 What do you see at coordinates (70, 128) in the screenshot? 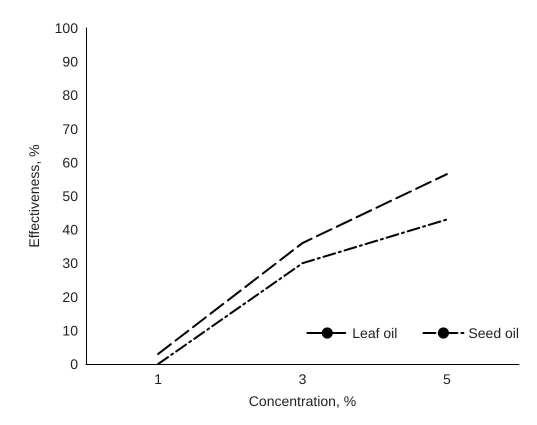
I see `y-tick-label: 70` at bounding box center [70, 128].